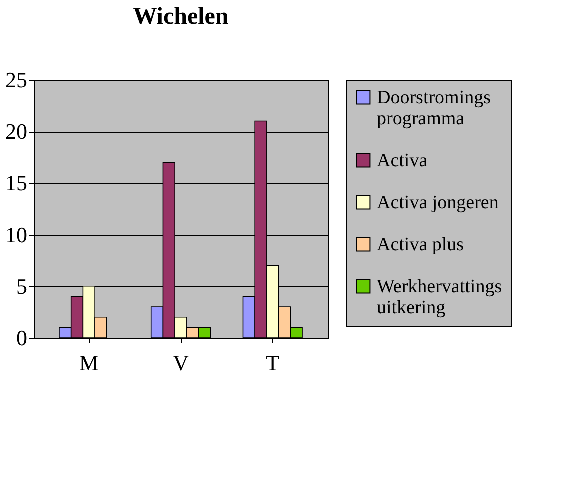 The image size is (582, 479). I want to click on y-tick-label: 10, so click(17, 235).